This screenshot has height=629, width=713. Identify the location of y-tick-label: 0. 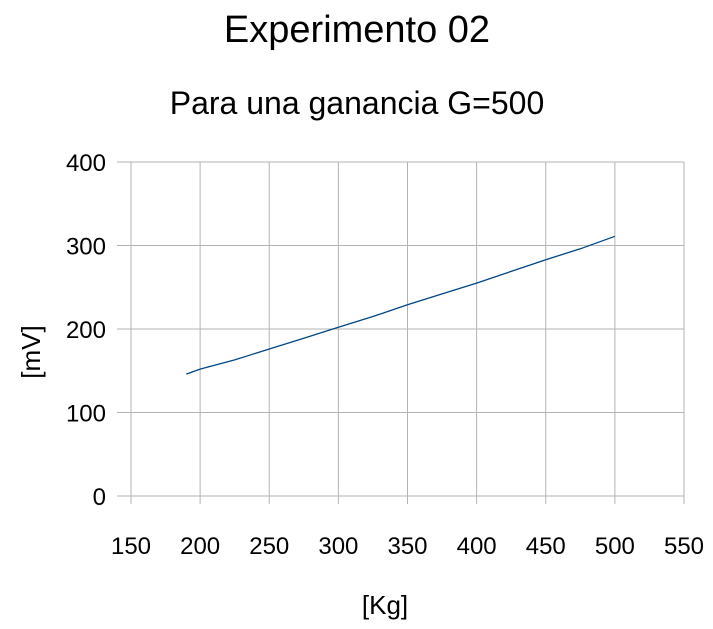
(99, 497).